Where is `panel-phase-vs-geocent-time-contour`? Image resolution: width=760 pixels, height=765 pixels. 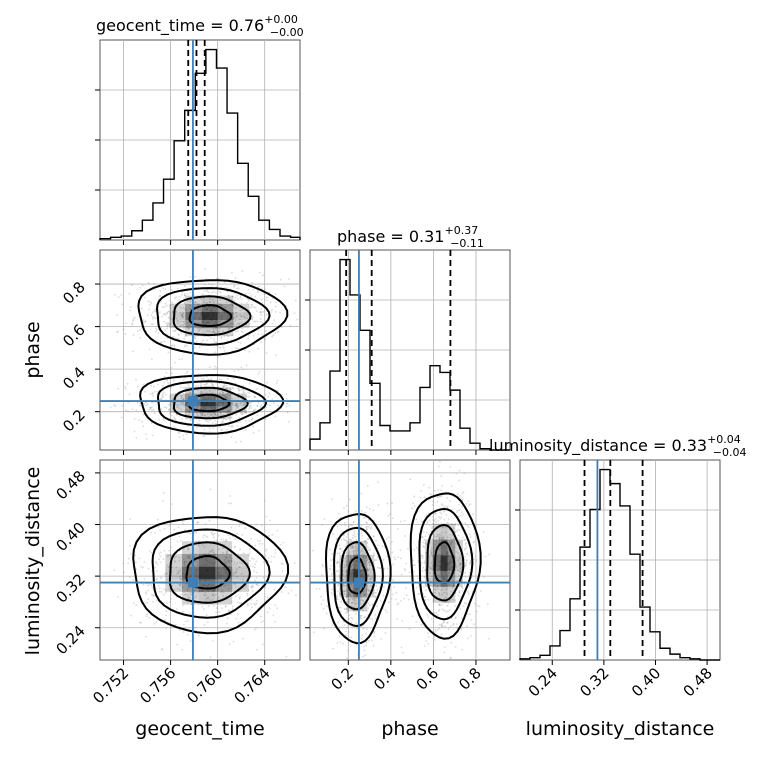
panel-phase-vs-geocent-time-contour is located at coordinates (210, 315).